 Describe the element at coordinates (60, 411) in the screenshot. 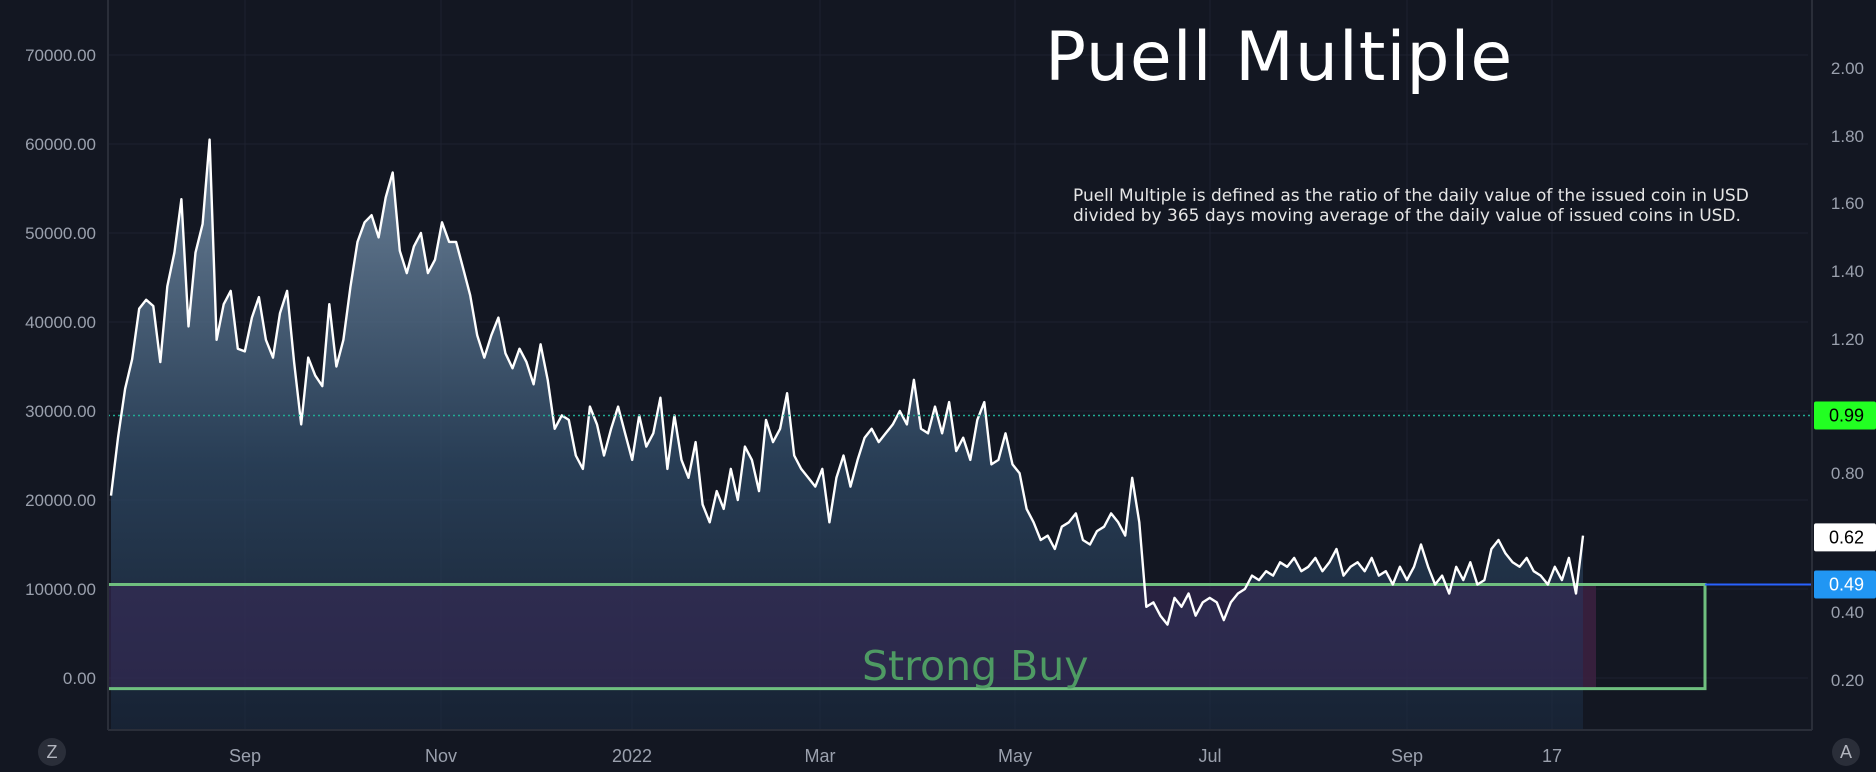

I see `left-axis-tick-label: 30000.00` at that location.